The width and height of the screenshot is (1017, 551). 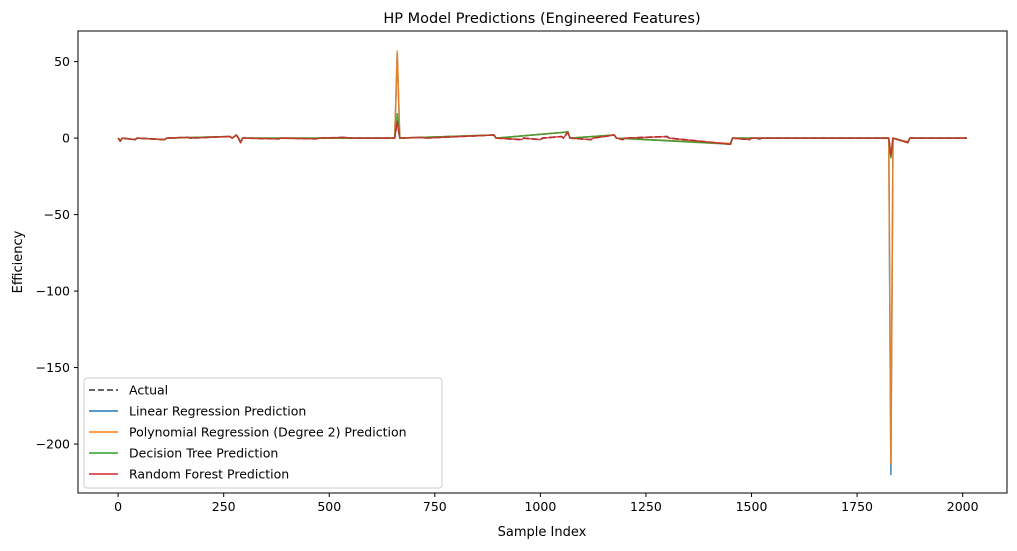 What do you see at coordinates (118, 506) in the screenshot?
I see `x-tick-label: 0` at bounding box center [118, 506].